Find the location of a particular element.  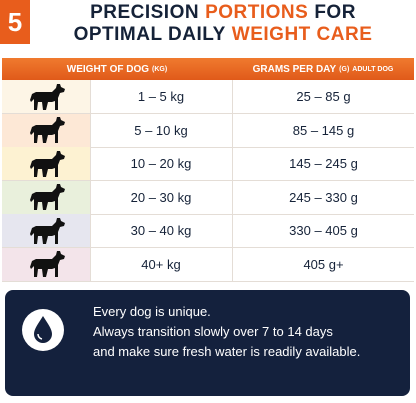

header-note: ADULT DOG is located at coordinates (373, 69).